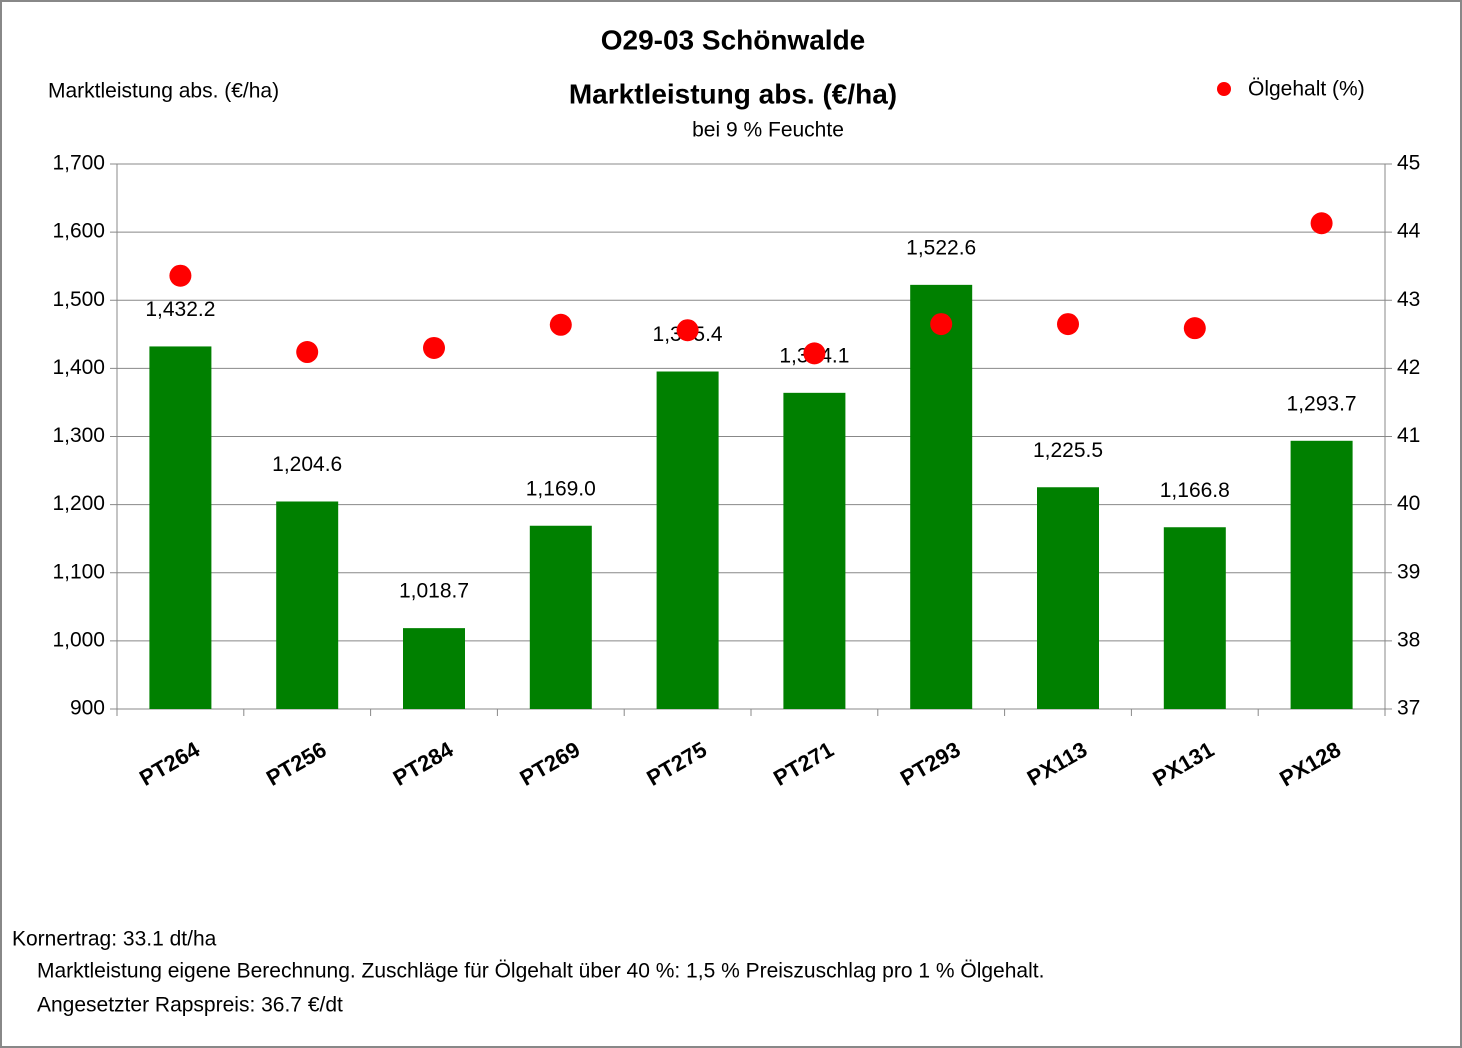 The width and height of the screenshot is (1462, 1048). I want to click on y2-tick-label: 39, so click(1408, 571).